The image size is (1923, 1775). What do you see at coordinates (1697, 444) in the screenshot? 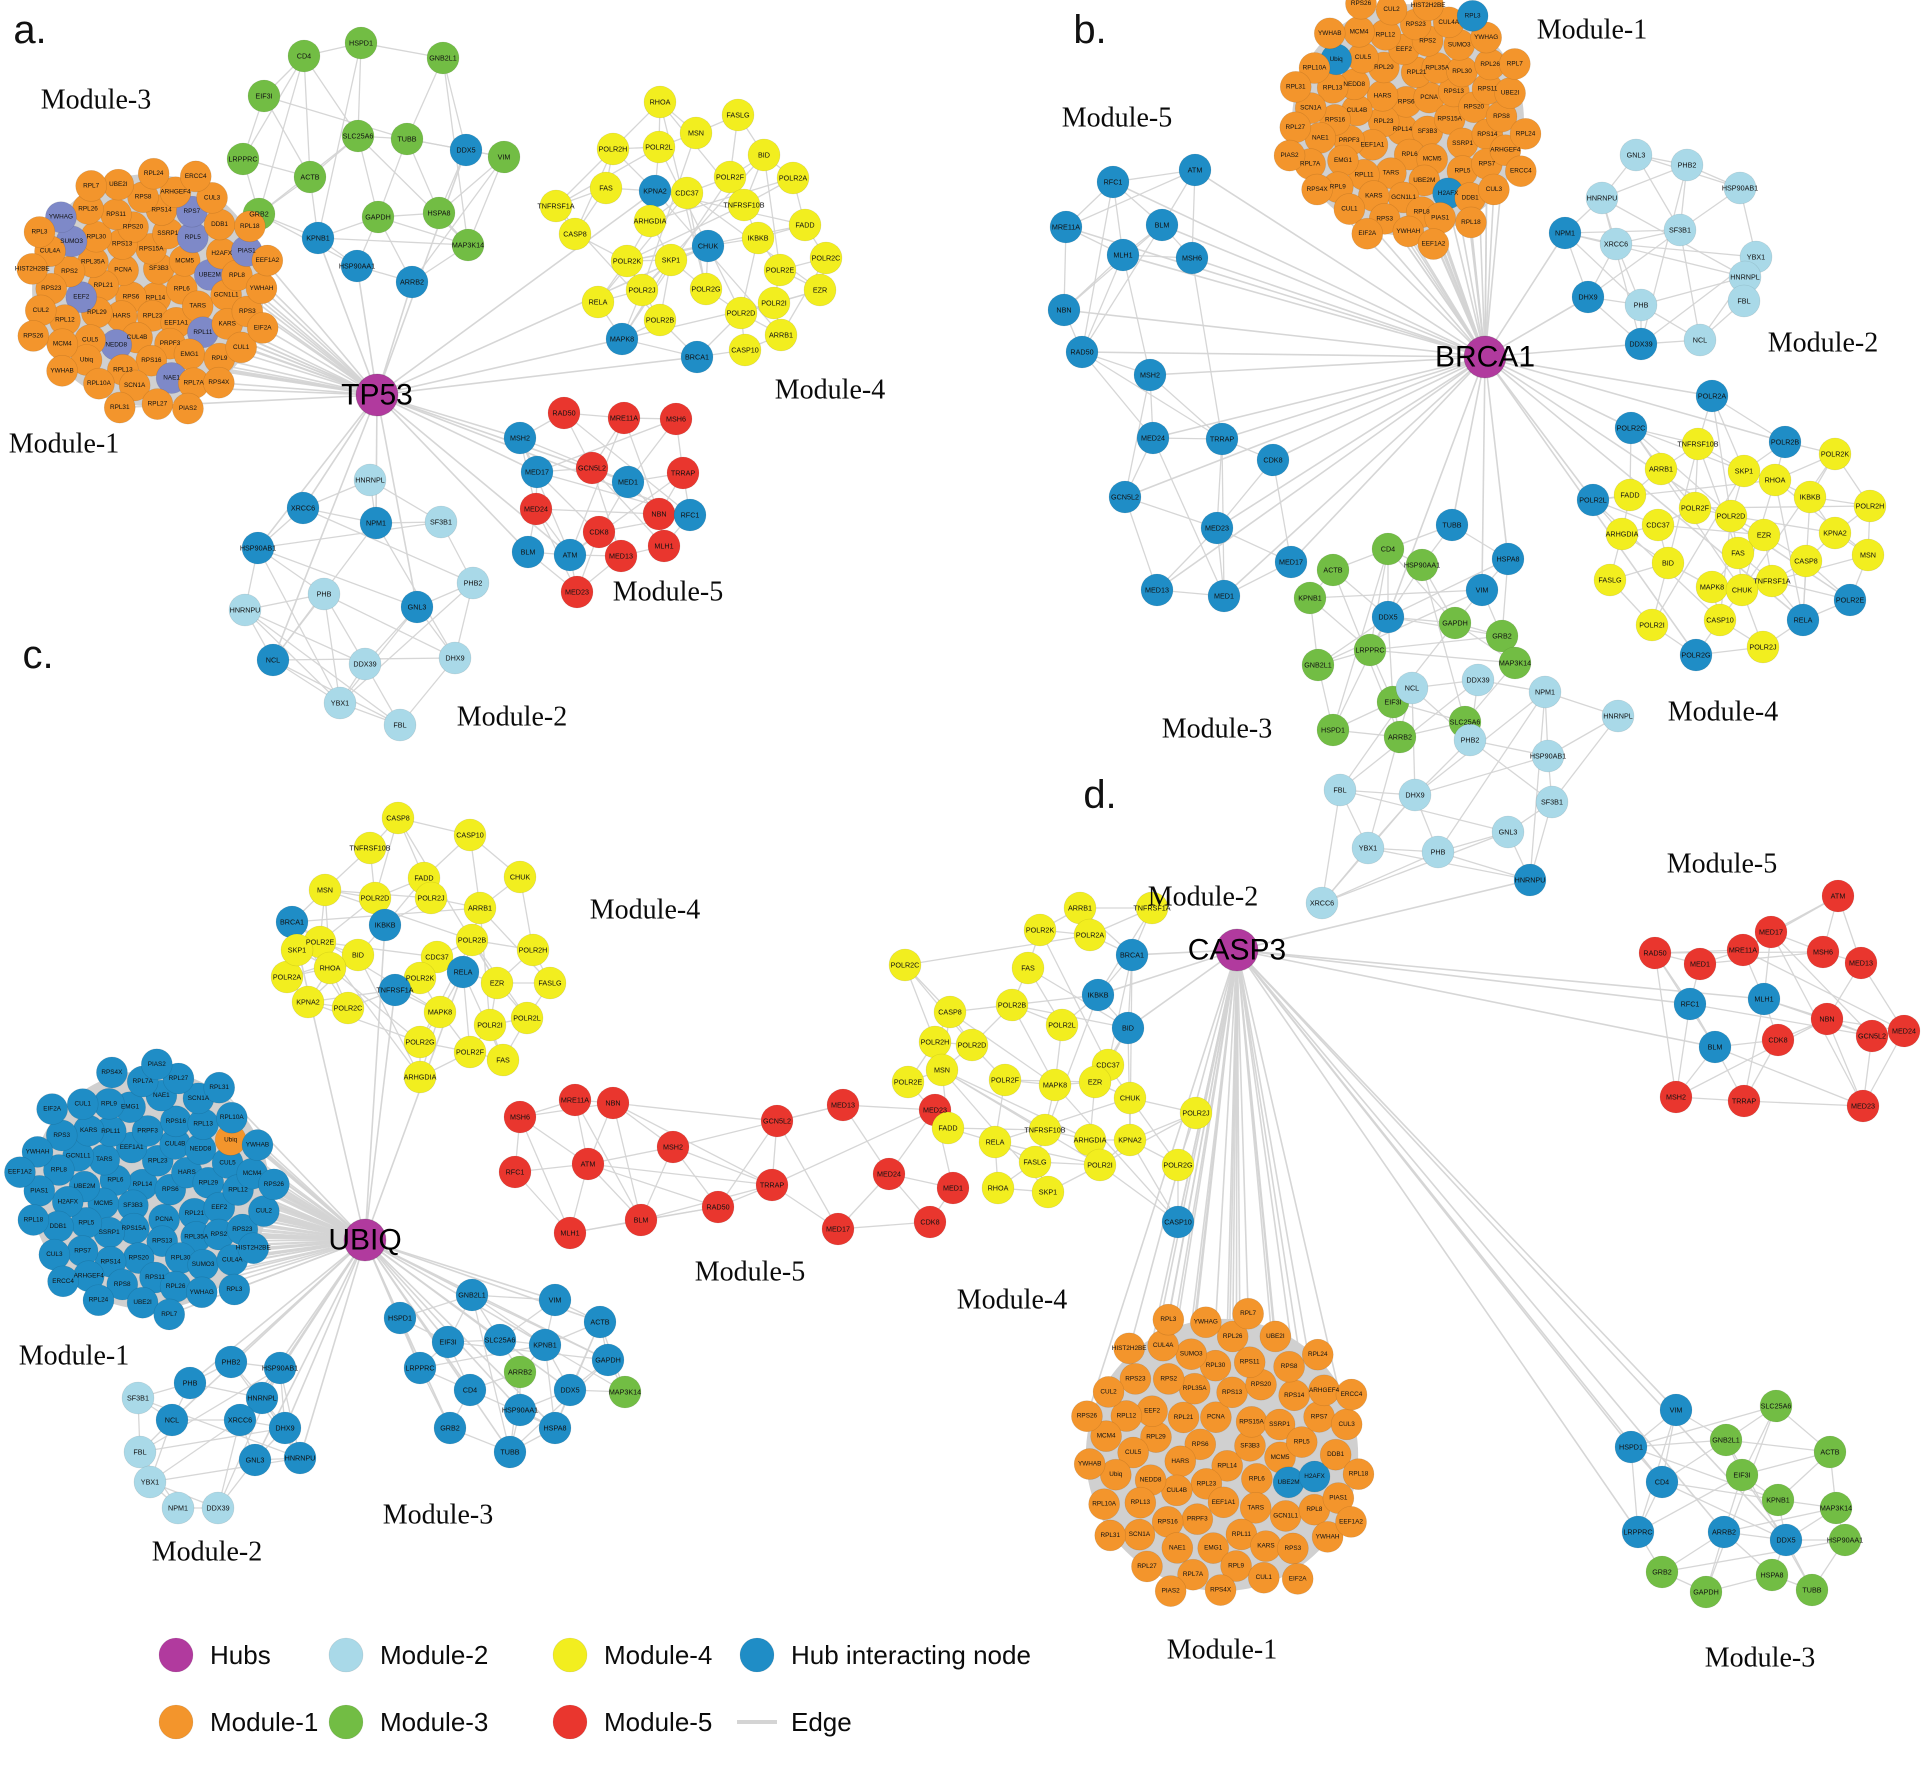
I see `gene-label-TNFRSF10B: TNFRSF10B` at bounding box center [1697, 444].